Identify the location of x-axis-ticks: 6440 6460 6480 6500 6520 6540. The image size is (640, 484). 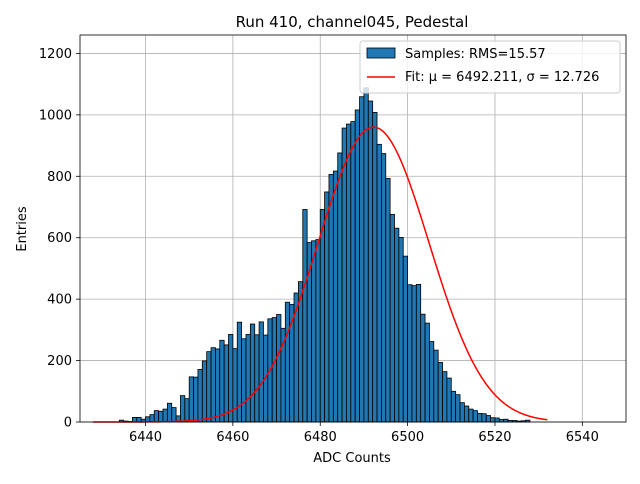
(364, 433).